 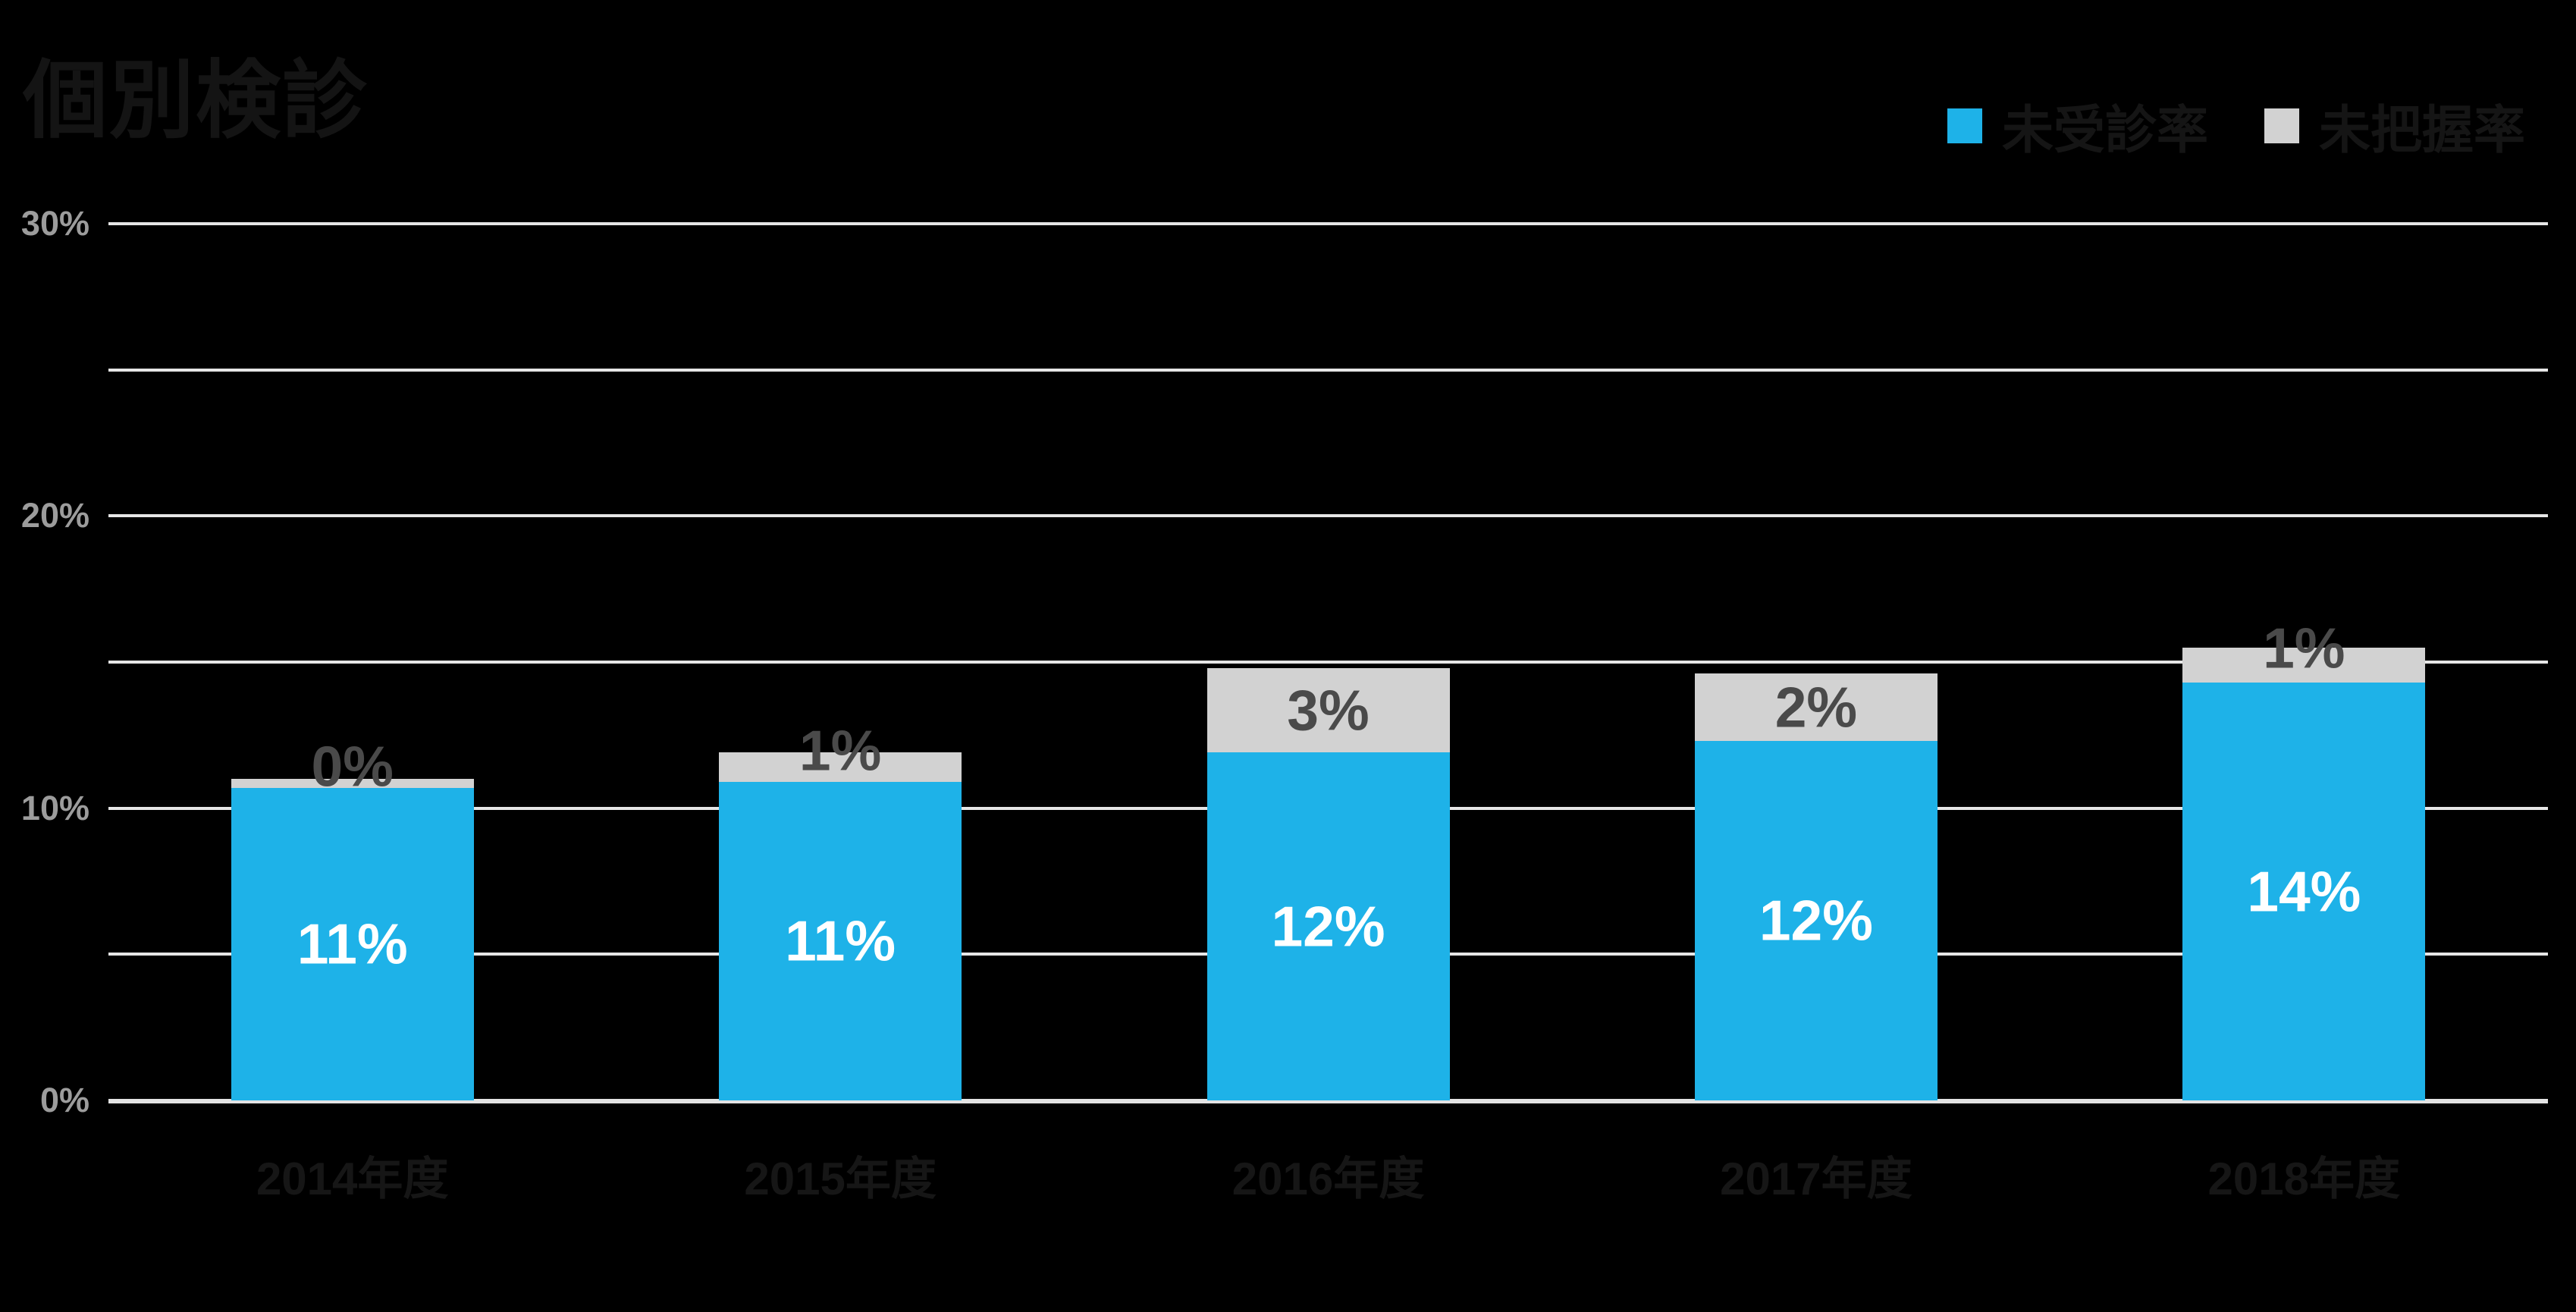 What do you see at coordinates (840, 1178) in the screenshot?
I see `x-category-label: 2015年度` at bounding box center [840, 1178].